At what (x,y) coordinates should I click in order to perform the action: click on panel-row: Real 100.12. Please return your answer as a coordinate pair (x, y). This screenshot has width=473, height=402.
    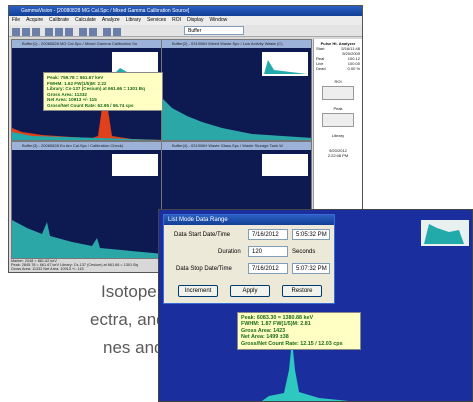
    Looking at the image, I should click on (338, 58).